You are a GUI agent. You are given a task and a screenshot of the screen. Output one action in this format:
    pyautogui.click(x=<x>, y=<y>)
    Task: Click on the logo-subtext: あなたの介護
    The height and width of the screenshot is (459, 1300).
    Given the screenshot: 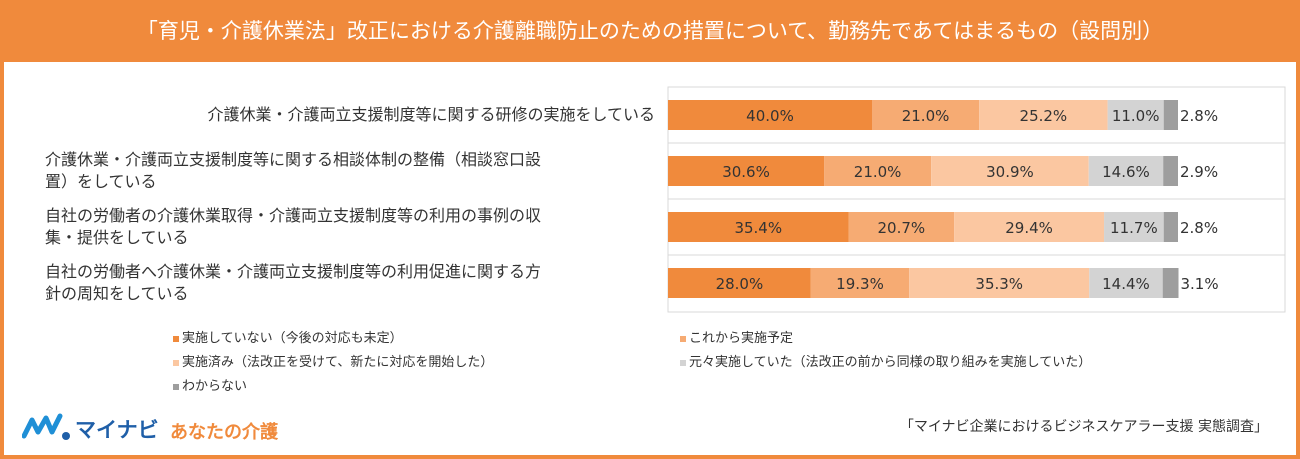 What is the action you would take?
    pyautogui.click(x=224, y=432)
    